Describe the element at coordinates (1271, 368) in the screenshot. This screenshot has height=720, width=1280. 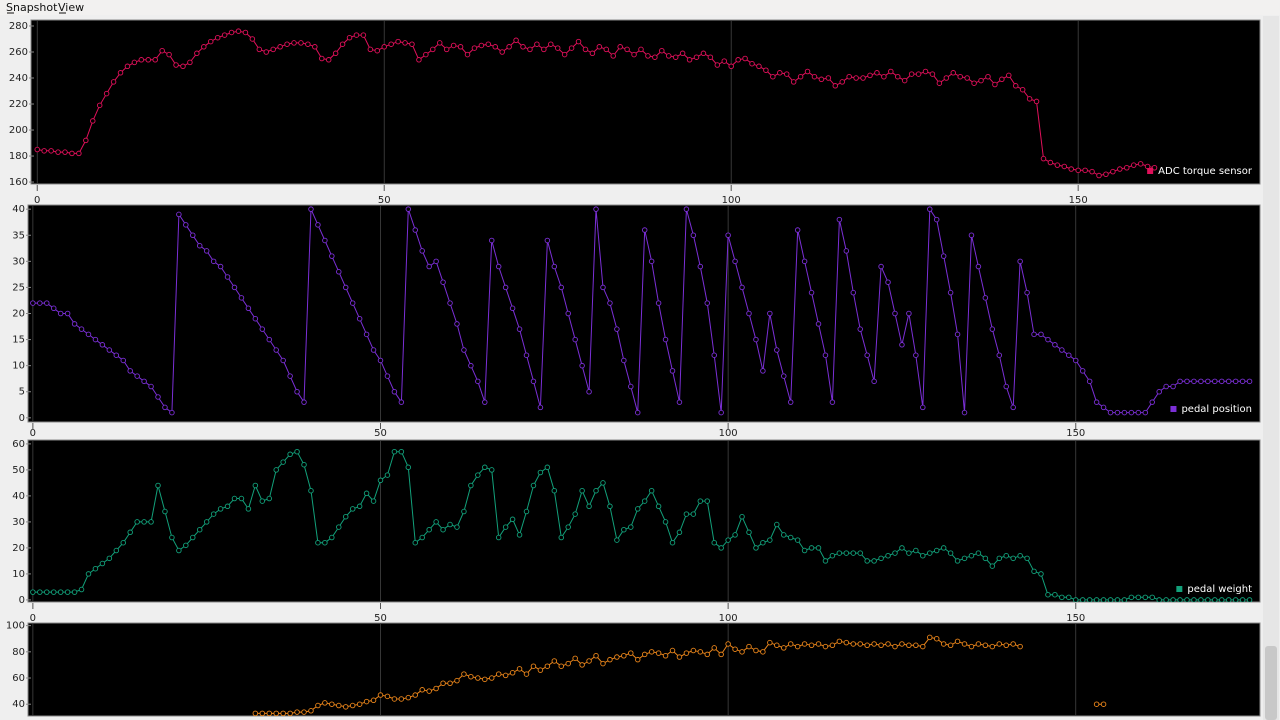
I see `scrollbar` at that location.